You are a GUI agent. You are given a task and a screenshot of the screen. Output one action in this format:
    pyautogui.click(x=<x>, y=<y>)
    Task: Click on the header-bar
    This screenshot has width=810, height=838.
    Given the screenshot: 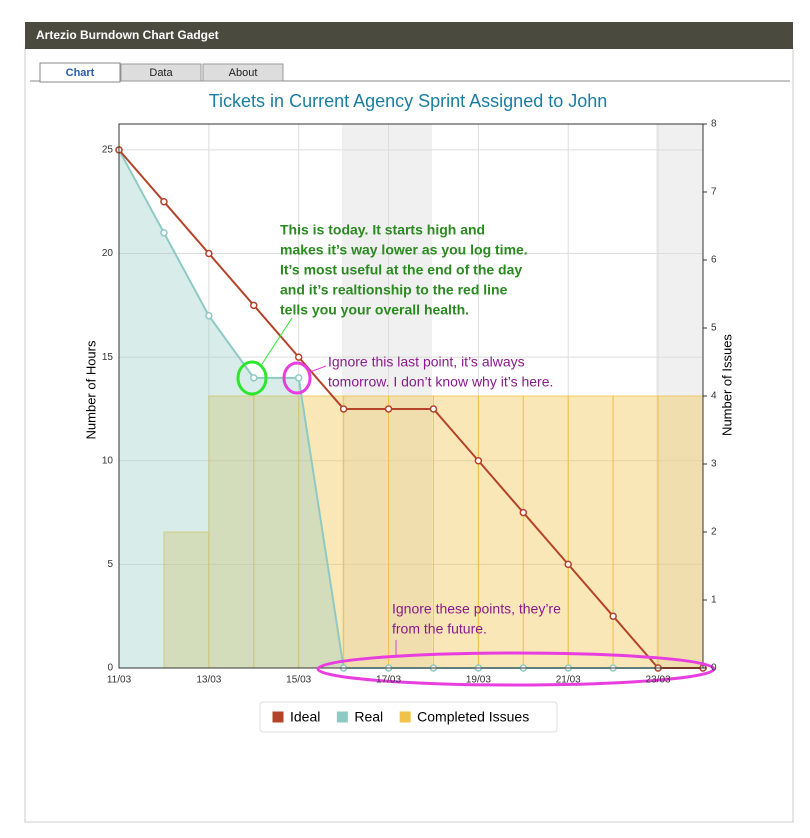 What is the action you would take?
    pyautogui.click(x=409, y=35)
    